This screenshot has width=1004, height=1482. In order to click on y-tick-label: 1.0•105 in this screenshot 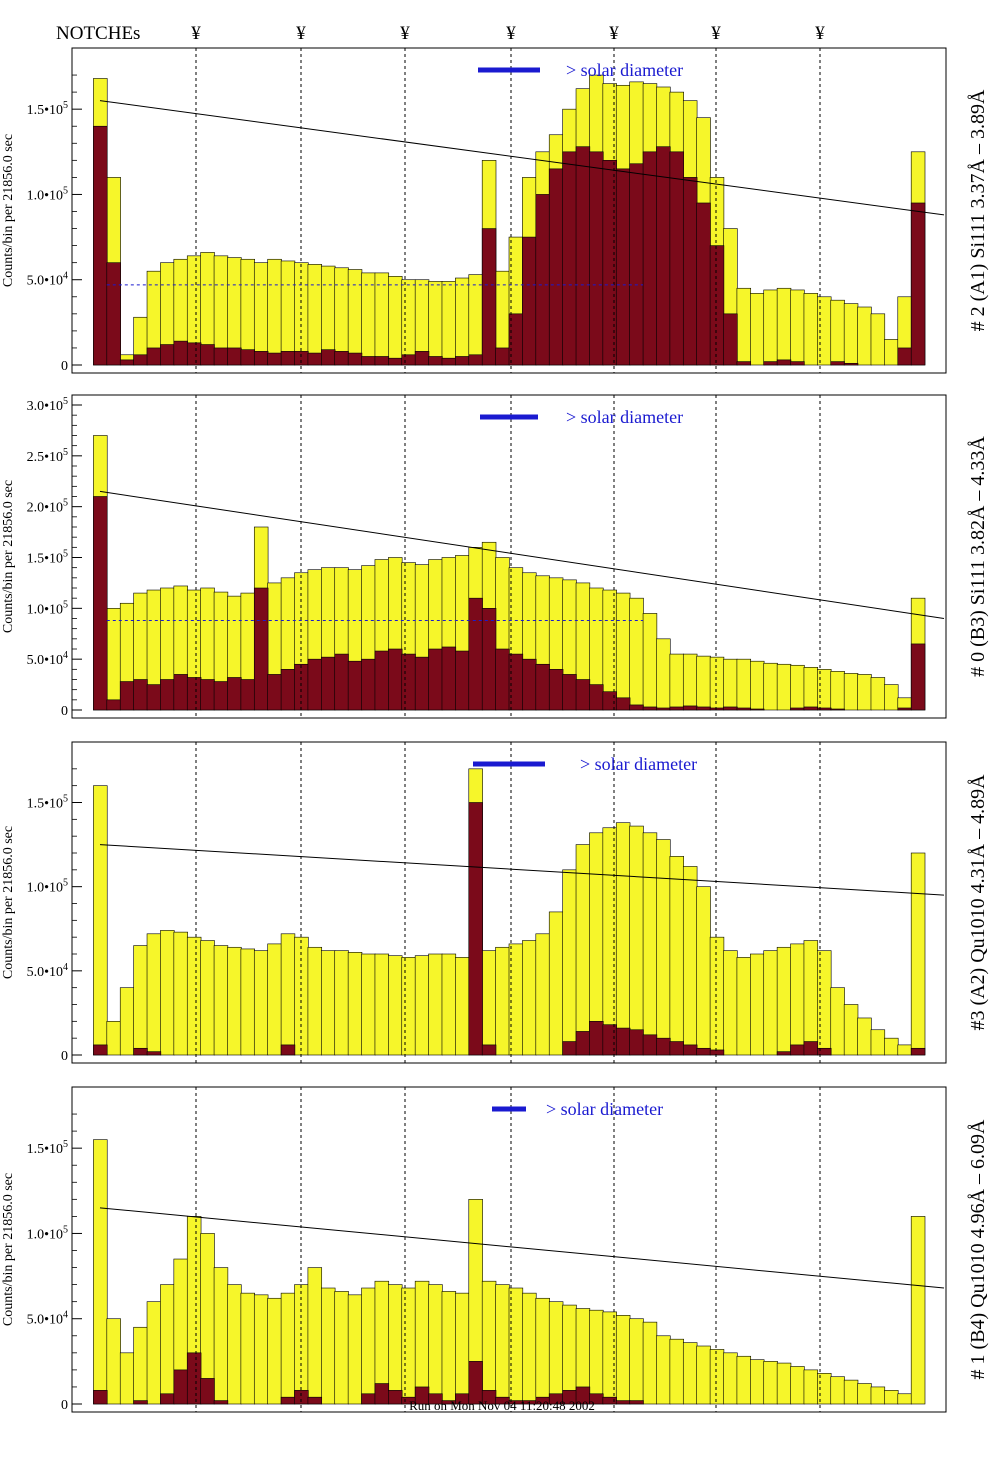, I will do `click(47, 608)`.